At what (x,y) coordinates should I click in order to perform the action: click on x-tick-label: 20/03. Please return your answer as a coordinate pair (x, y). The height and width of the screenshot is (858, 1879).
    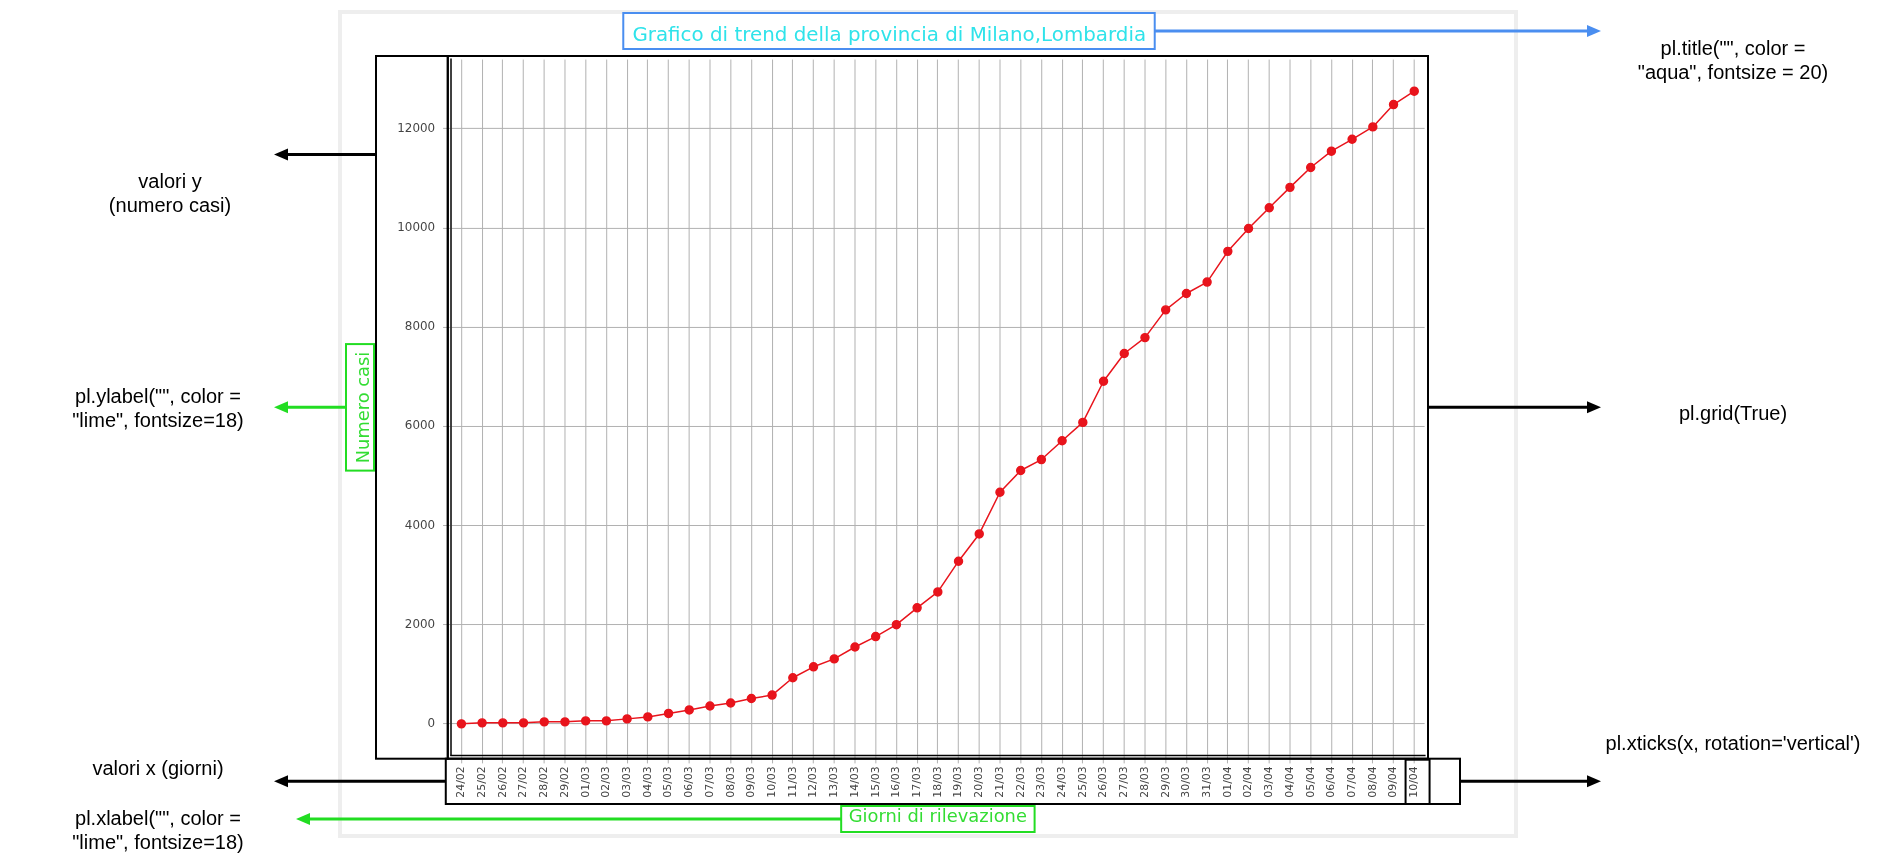
    Looking at the image, I should click on (979, 782).